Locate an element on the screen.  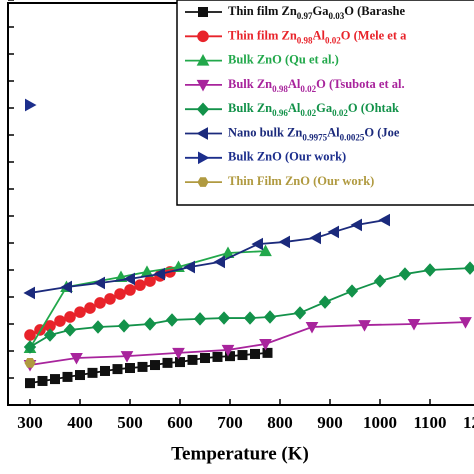
x-tick-label: 1000 is located at coordinates (380, 422).